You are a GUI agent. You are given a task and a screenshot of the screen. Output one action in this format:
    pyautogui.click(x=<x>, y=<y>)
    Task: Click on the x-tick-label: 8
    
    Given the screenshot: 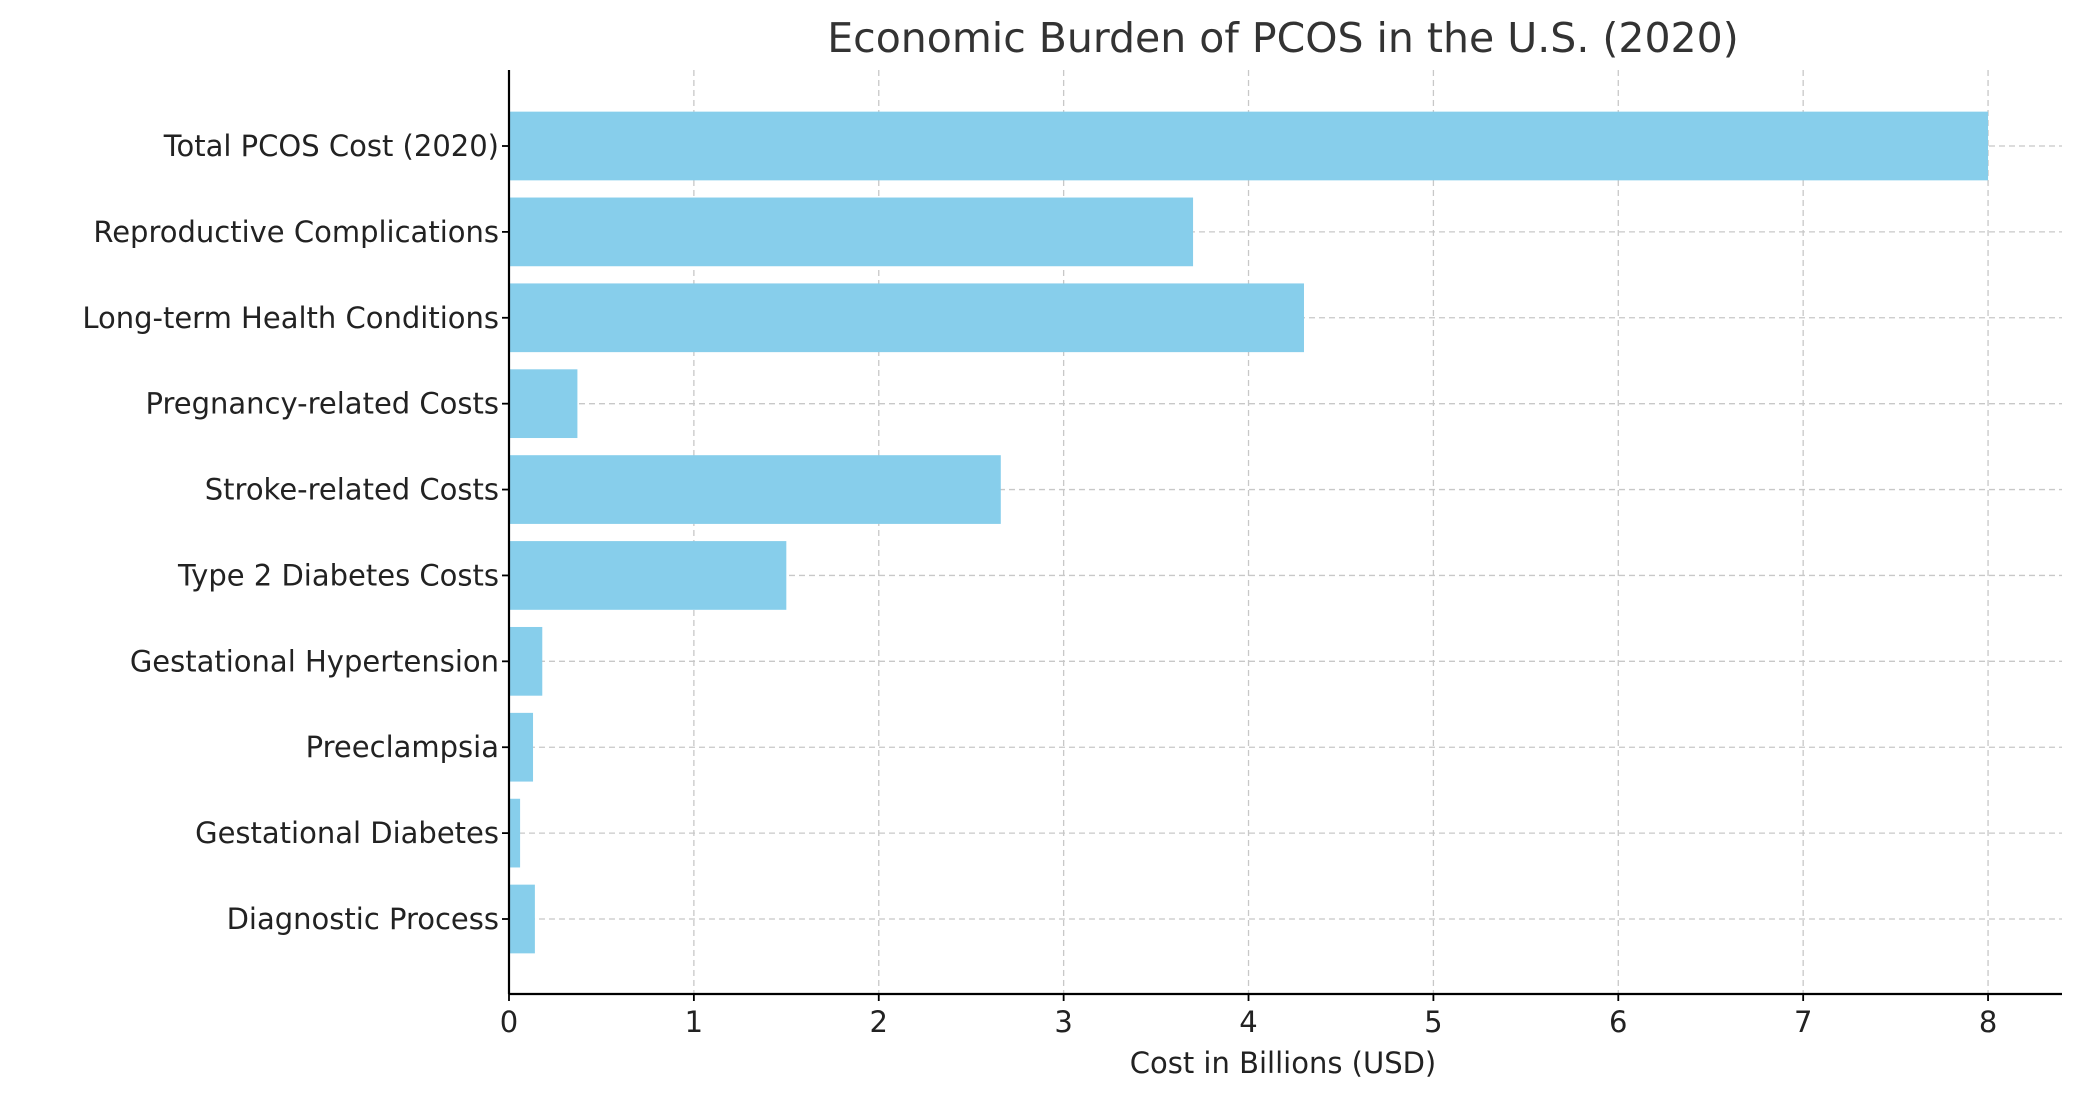 What is the action you would take?
    pyautogui.click(x=1988, y=1022)
    